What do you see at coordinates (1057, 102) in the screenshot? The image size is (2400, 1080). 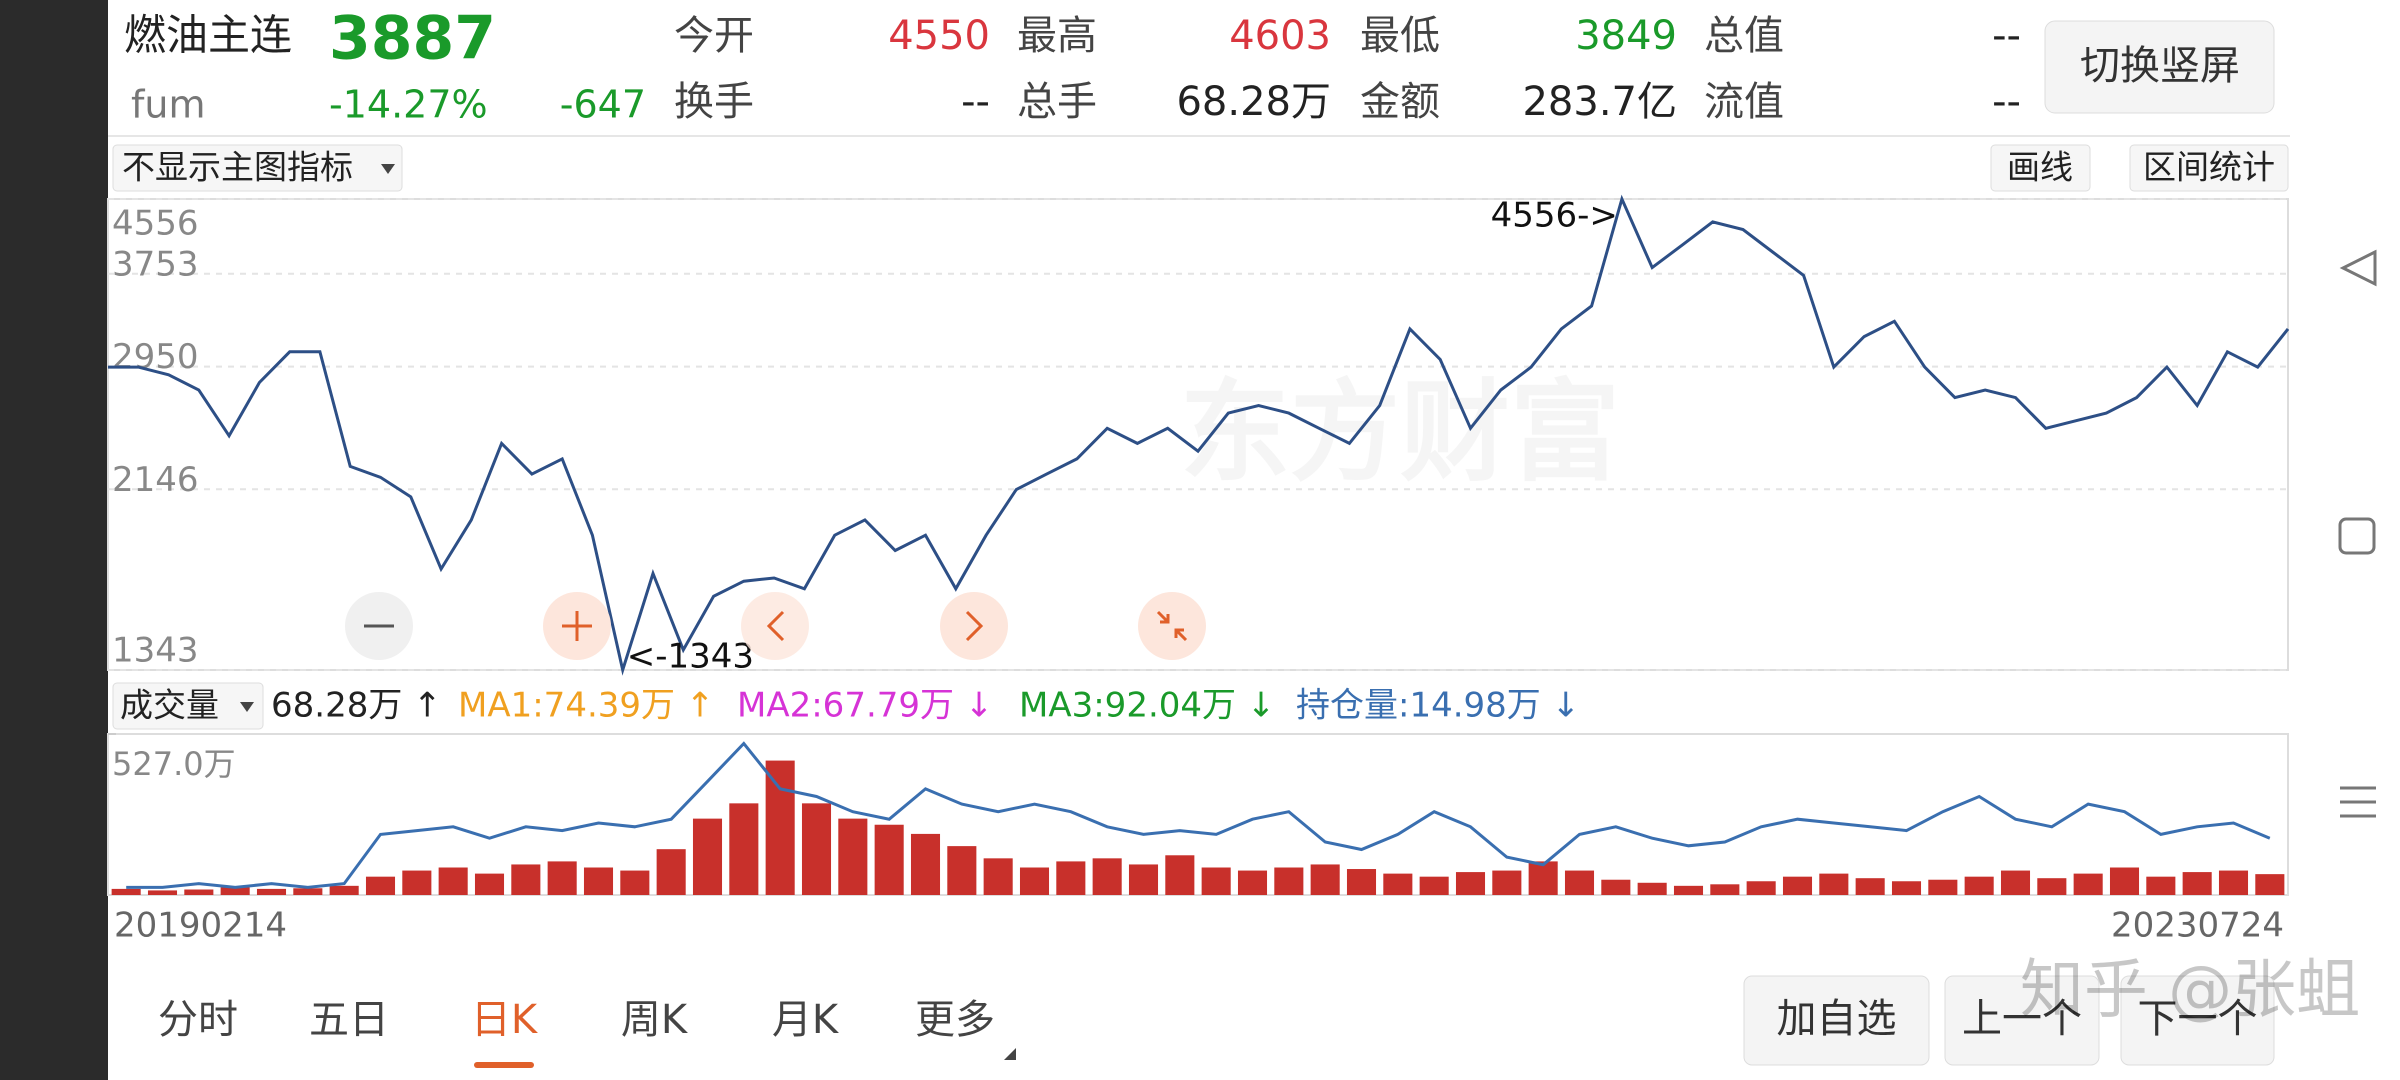 I see `field-label: 总手` at bounding box center [1057, 102].